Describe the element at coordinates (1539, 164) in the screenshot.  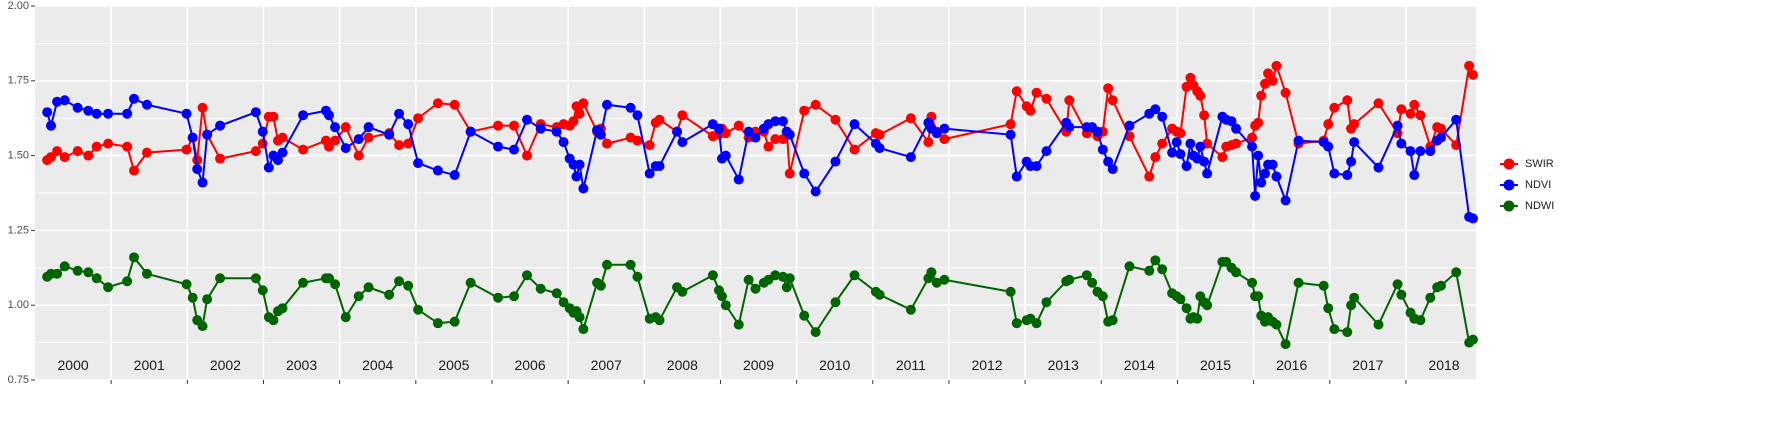
I see `legend-label: SWIR` at that location.